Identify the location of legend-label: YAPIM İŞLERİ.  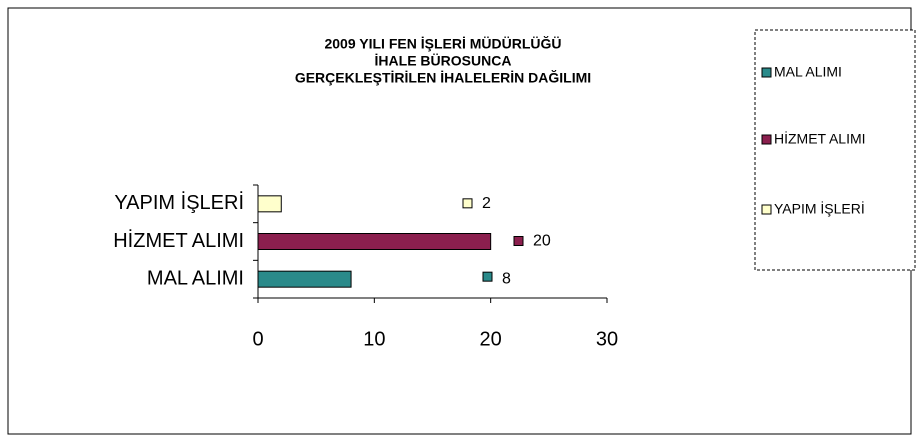
(819, 208).